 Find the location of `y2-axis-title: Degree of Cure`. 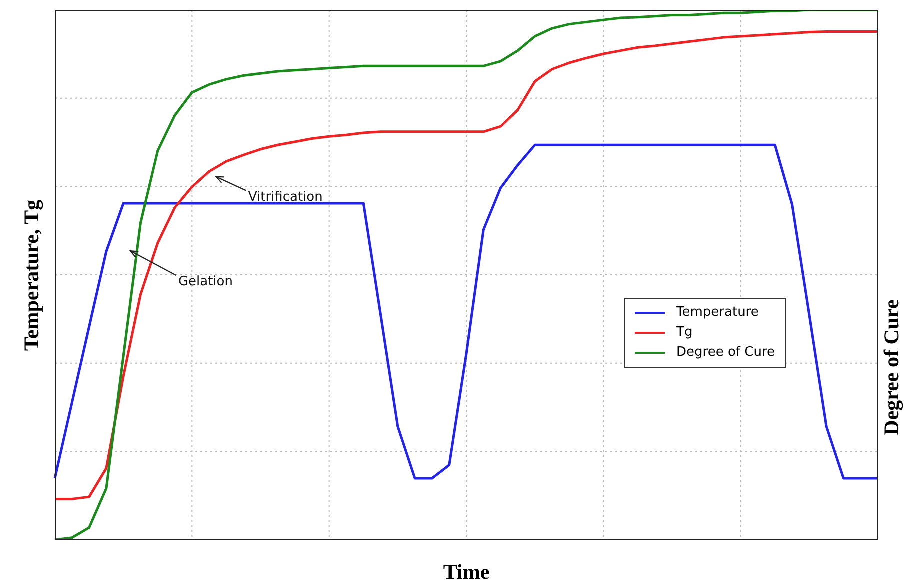

y2-axis-title: Degree of Cure is located at coordinates (892, 368).